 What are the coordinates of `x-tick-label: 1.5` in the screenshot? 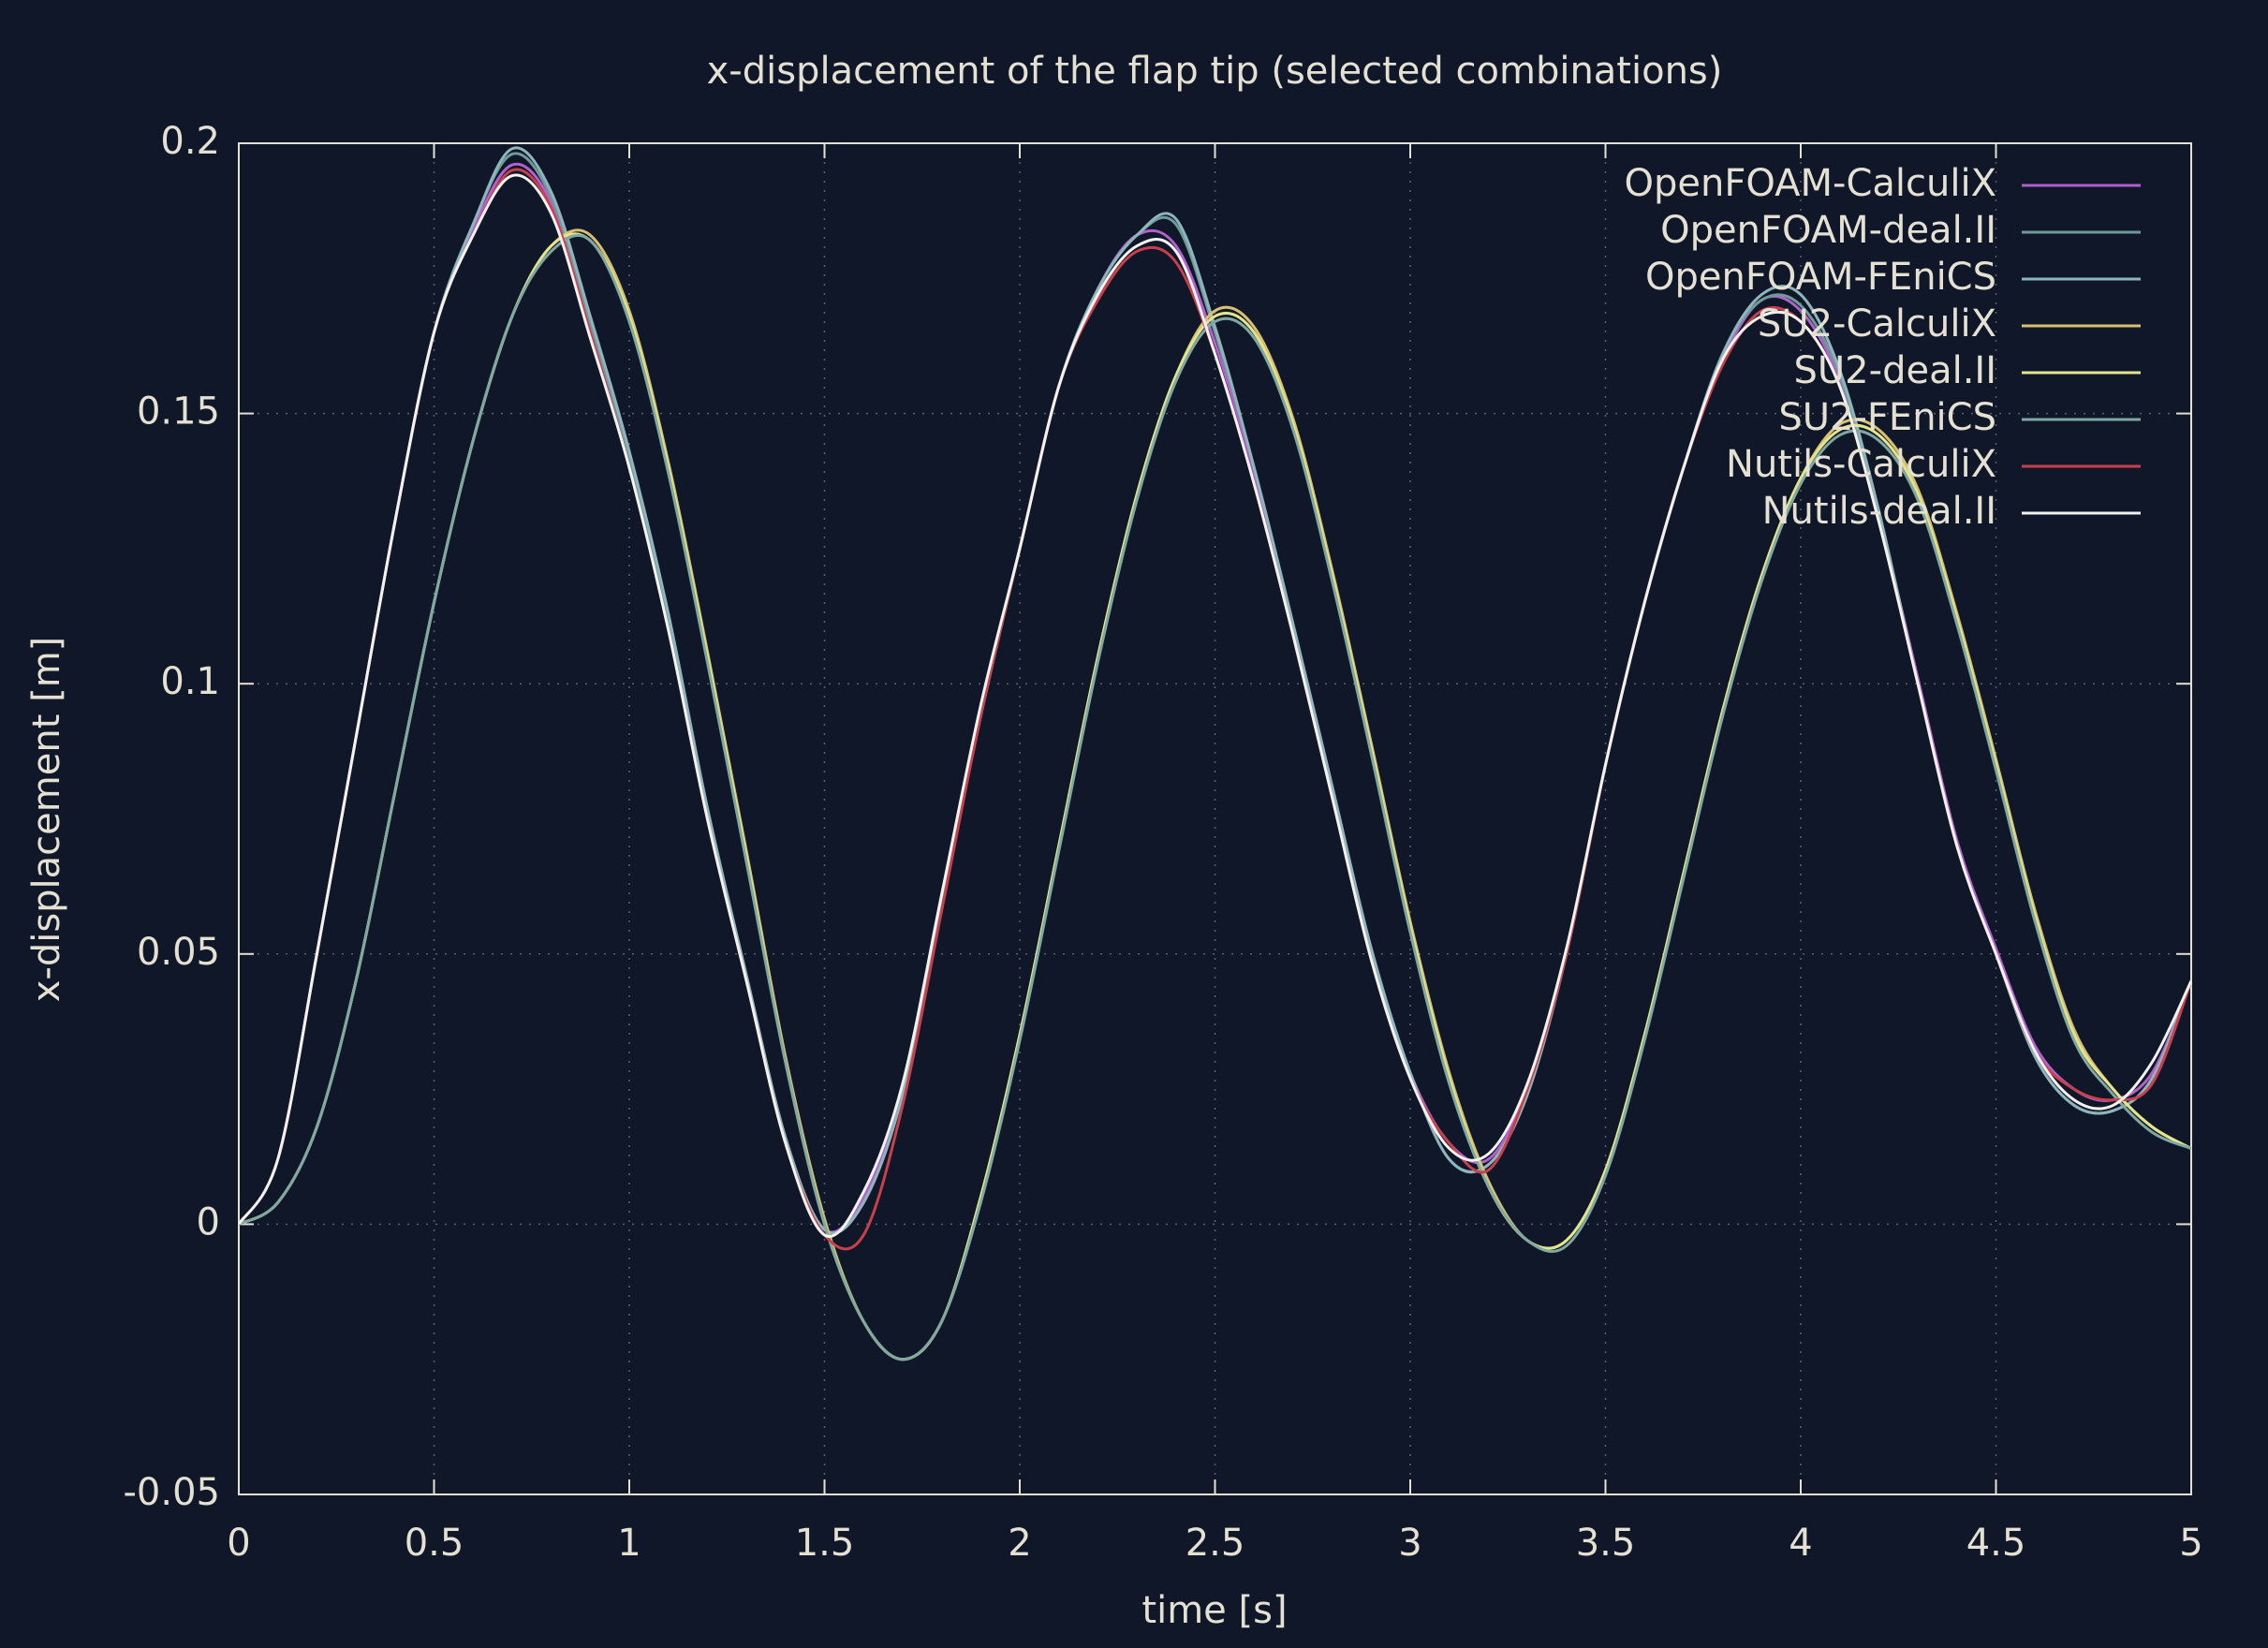 It's located at (825, 1543).